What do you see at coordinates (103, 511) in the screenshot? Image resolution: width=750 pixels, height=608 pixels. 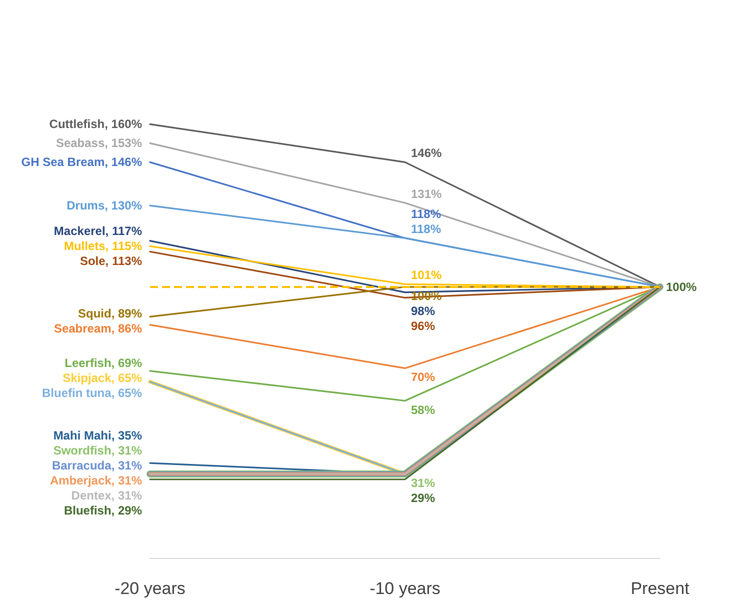 I see `data-label: Bluefish, 29%` at bounding box center [103, 511].